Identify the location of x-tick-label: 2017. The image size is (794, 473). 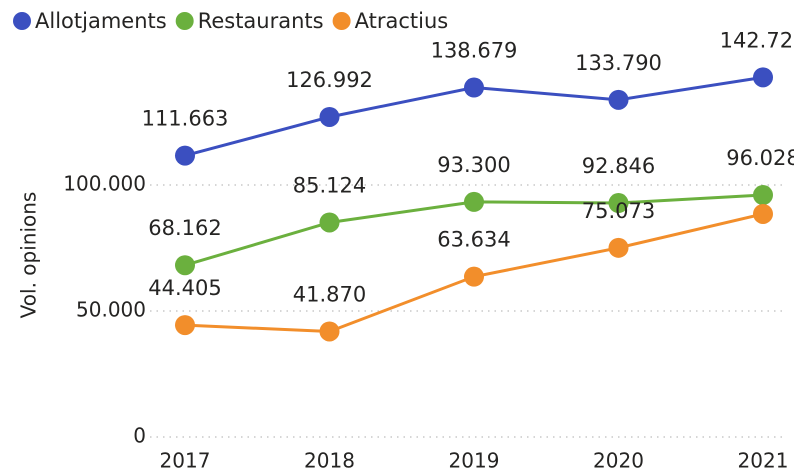
(185, 461).